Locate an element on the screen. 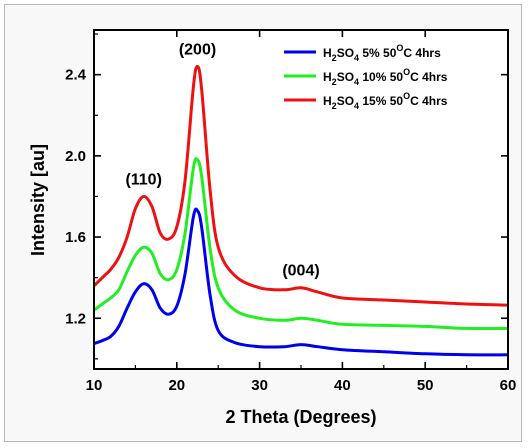 The width and height of the screenshot is (528, 448). legend-label-3: H2SO4 15% 50OC 4hrs is located at coordinates (385, 101).